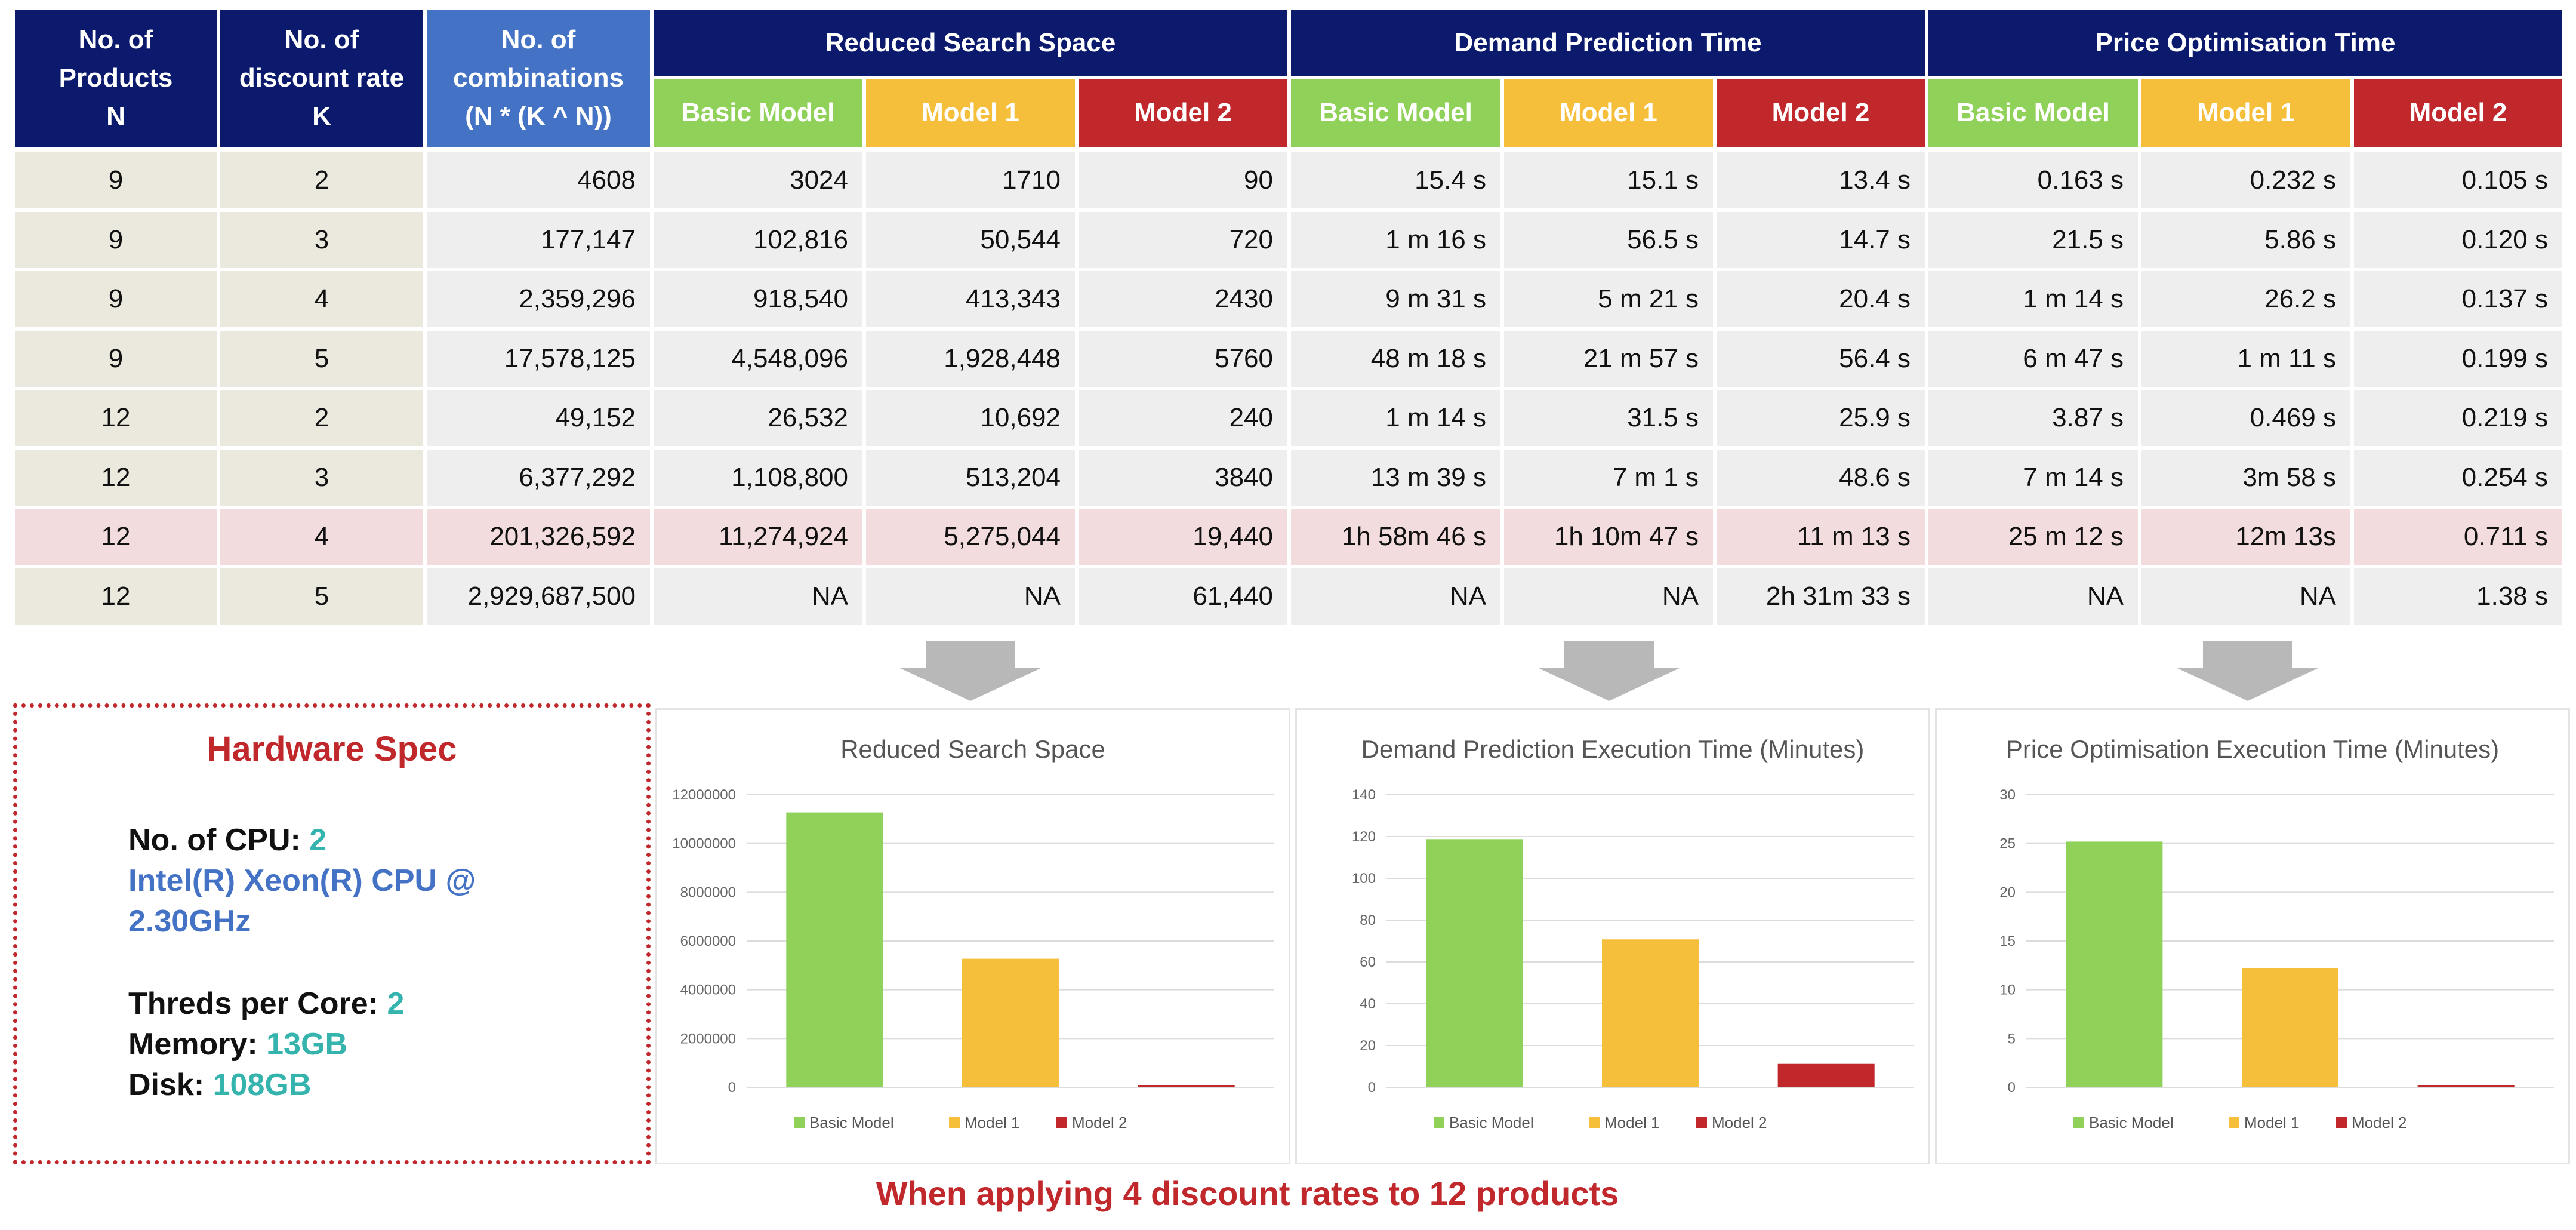  Describe the element at coordinates (2033, 478) in the screenshot. I see `table-cell: 7 m 14 s` at that location.